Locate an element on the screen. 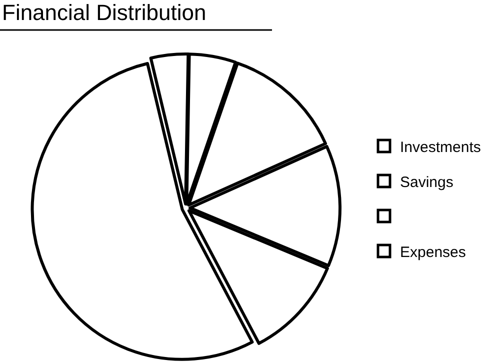 This screenshot has height=364, width=500. chart-title: Financial Distribution is located at coordinates (104, 12).